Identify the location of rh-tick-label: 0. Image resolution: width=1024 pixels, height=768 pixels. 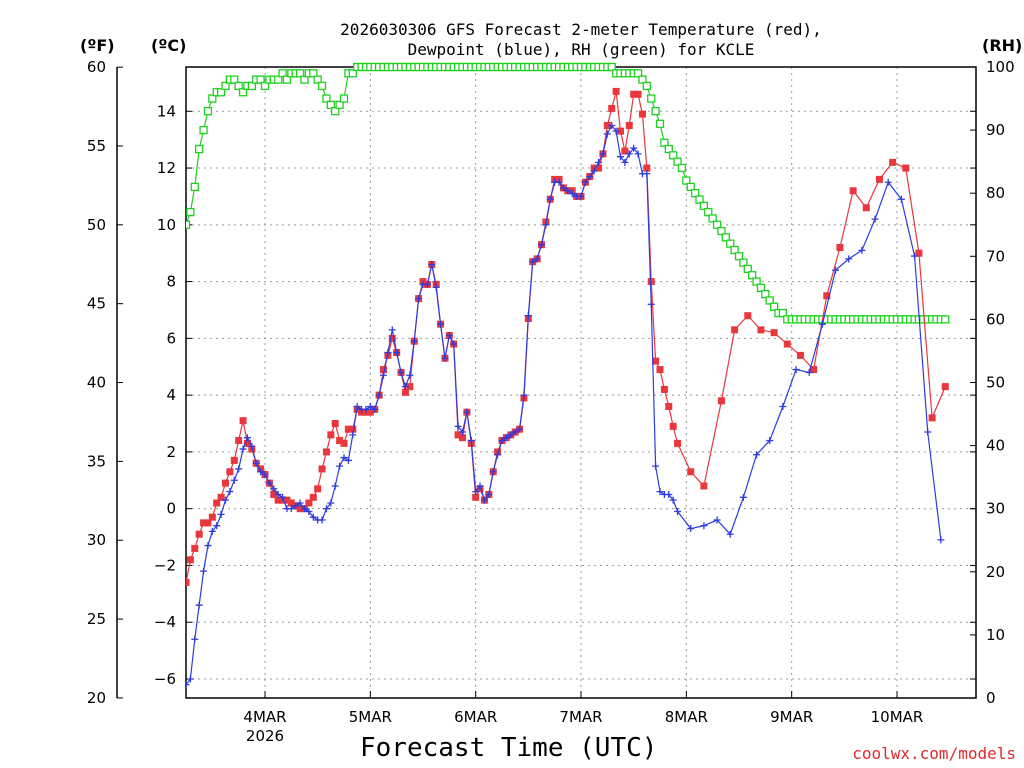
(991, 698).